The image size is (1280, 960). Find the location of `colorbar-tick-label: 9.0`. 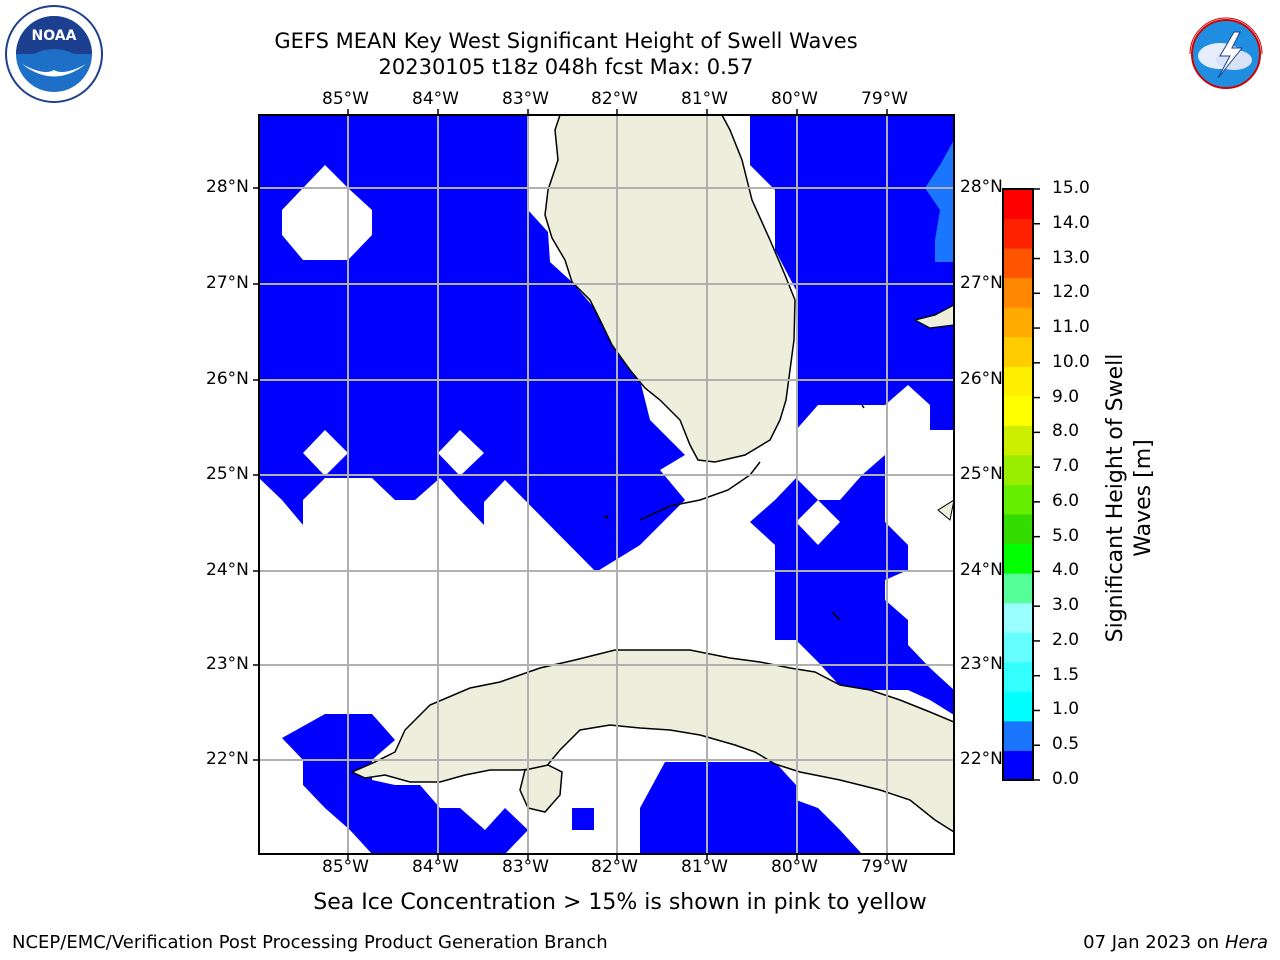

colorbar-tick-label: 9.0 is located at coordinates (1066, 396).